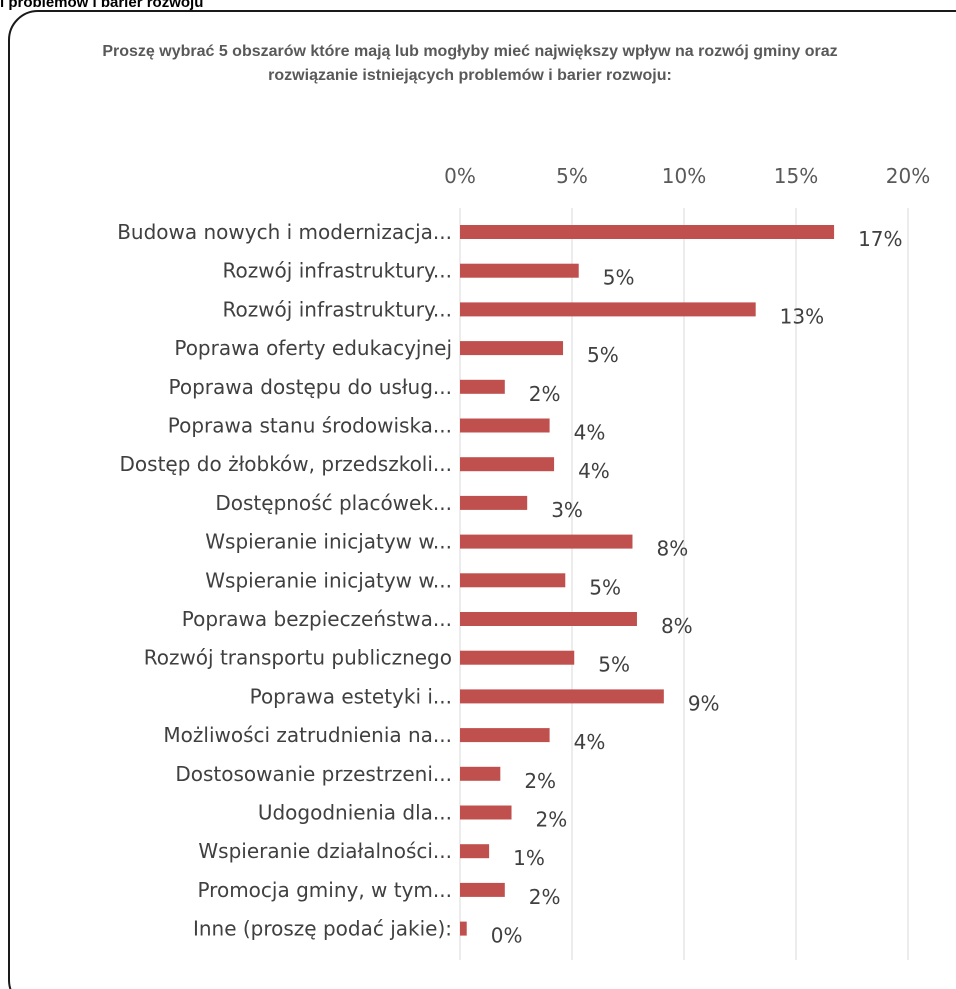  I want to click on x-tick-label: 10%, so click(684, 176).